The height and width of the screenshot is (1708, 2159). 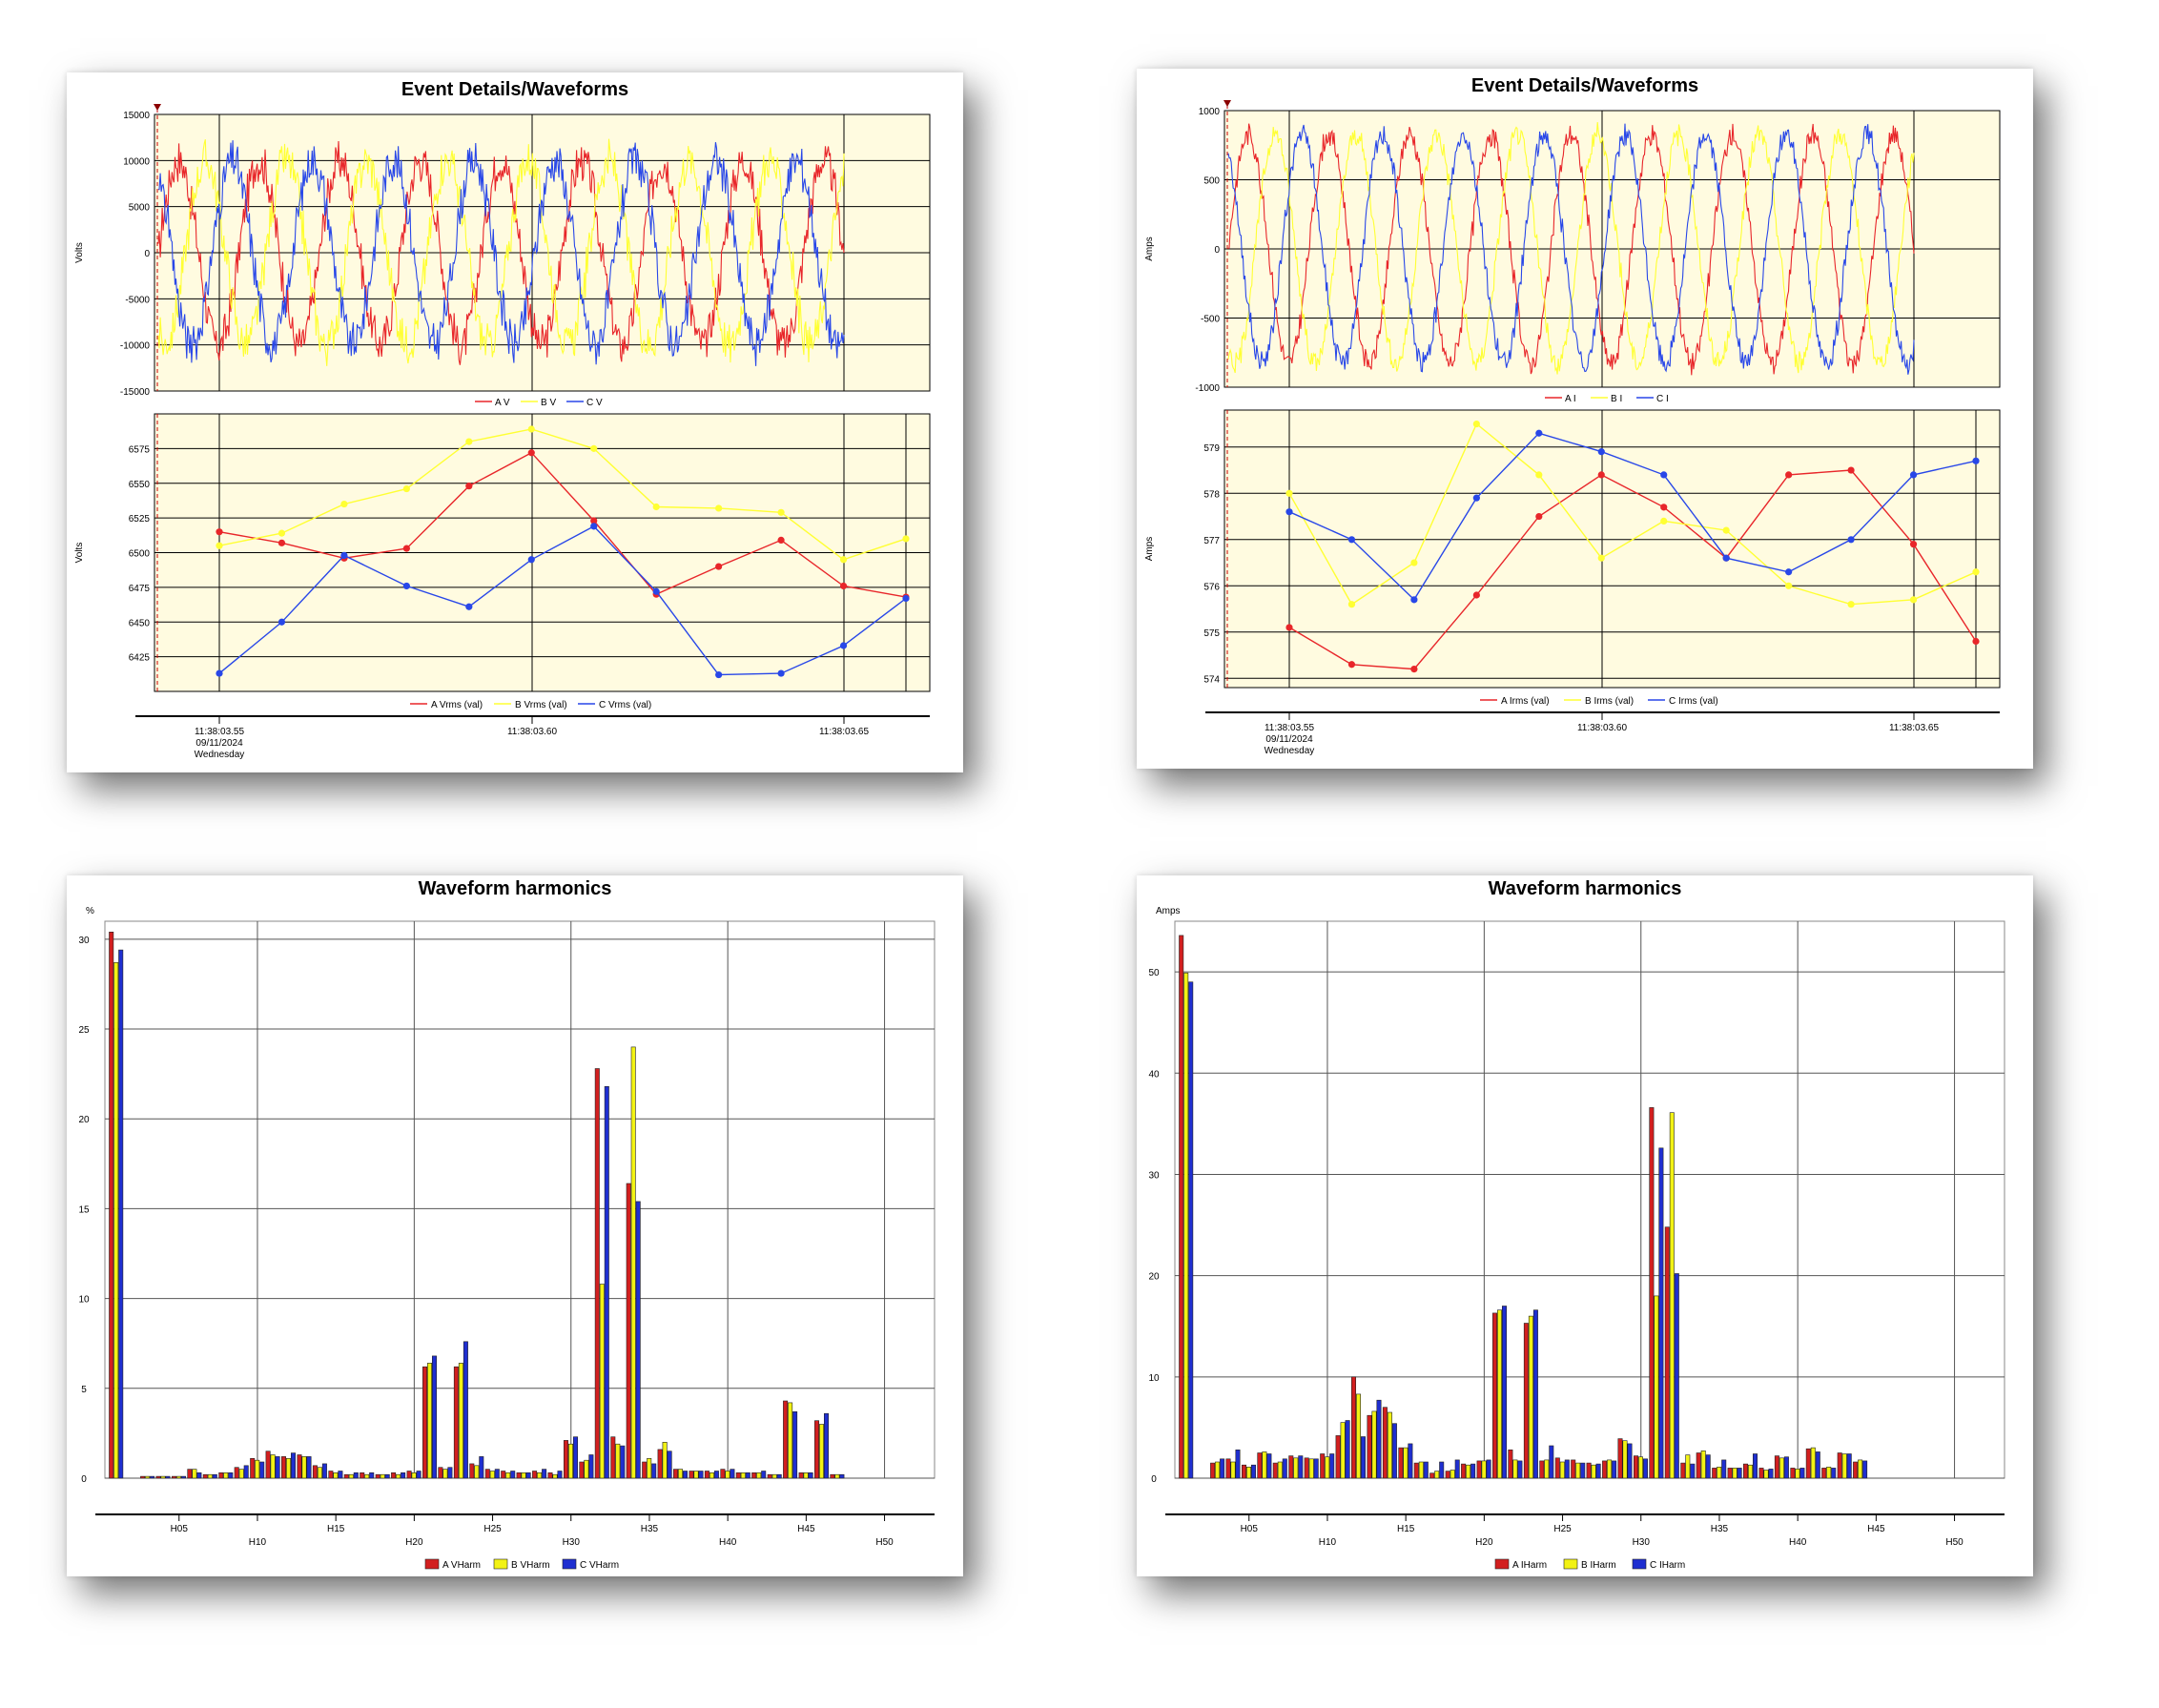 I want to click on time-axis-label: 11:38:03.55, so click(x=1290, y=728).